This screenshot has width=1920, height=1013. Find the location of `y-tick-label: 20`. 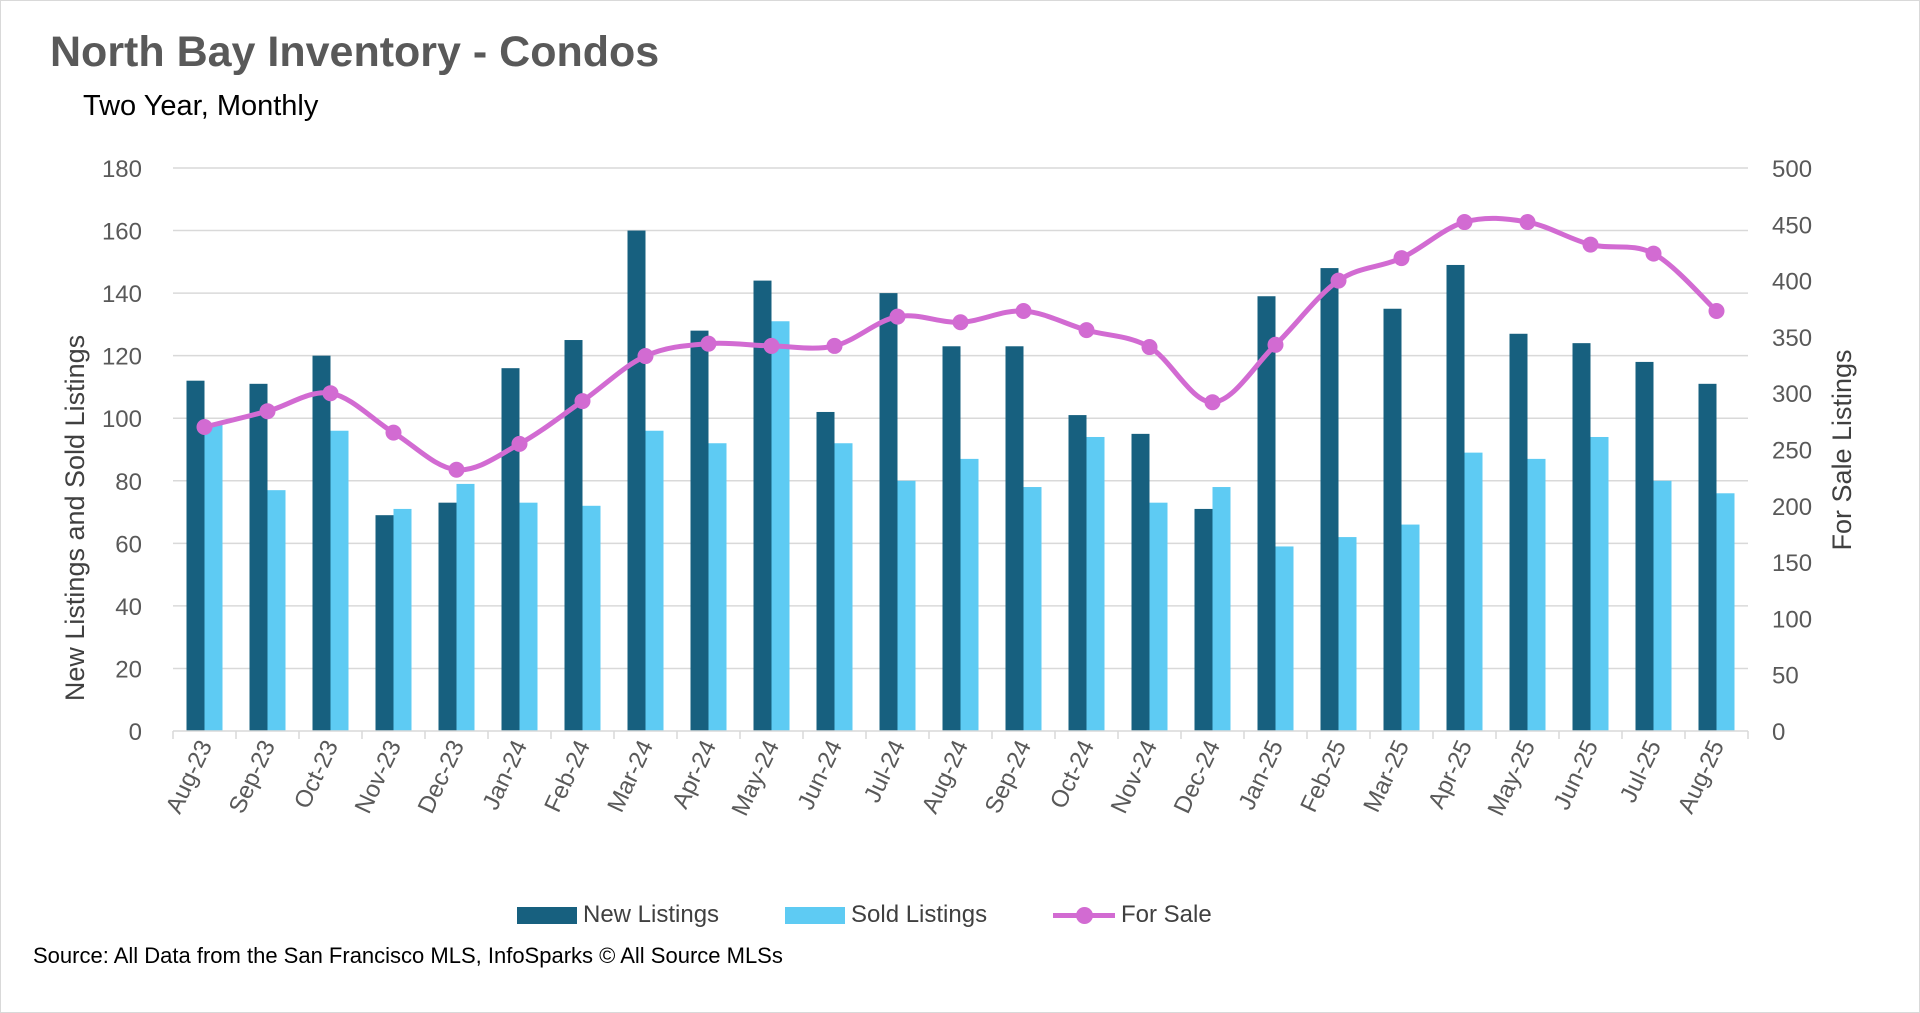

y-tick-label: 20 is located at coordinates (128, 669).